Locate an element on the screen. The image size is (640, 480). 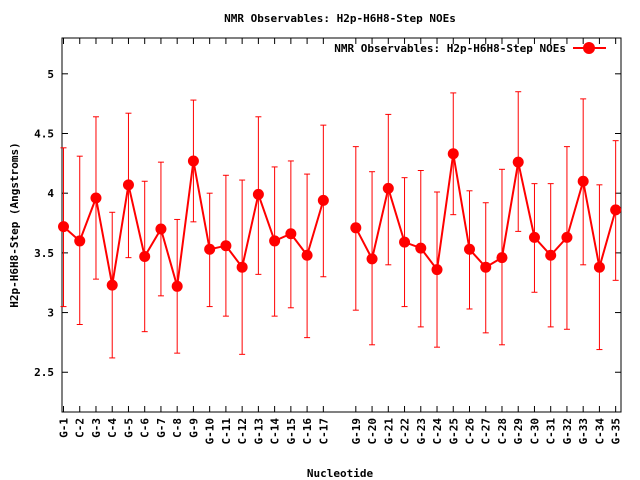
y-tick-label: 2.5 is located at coordinates (44, 372).